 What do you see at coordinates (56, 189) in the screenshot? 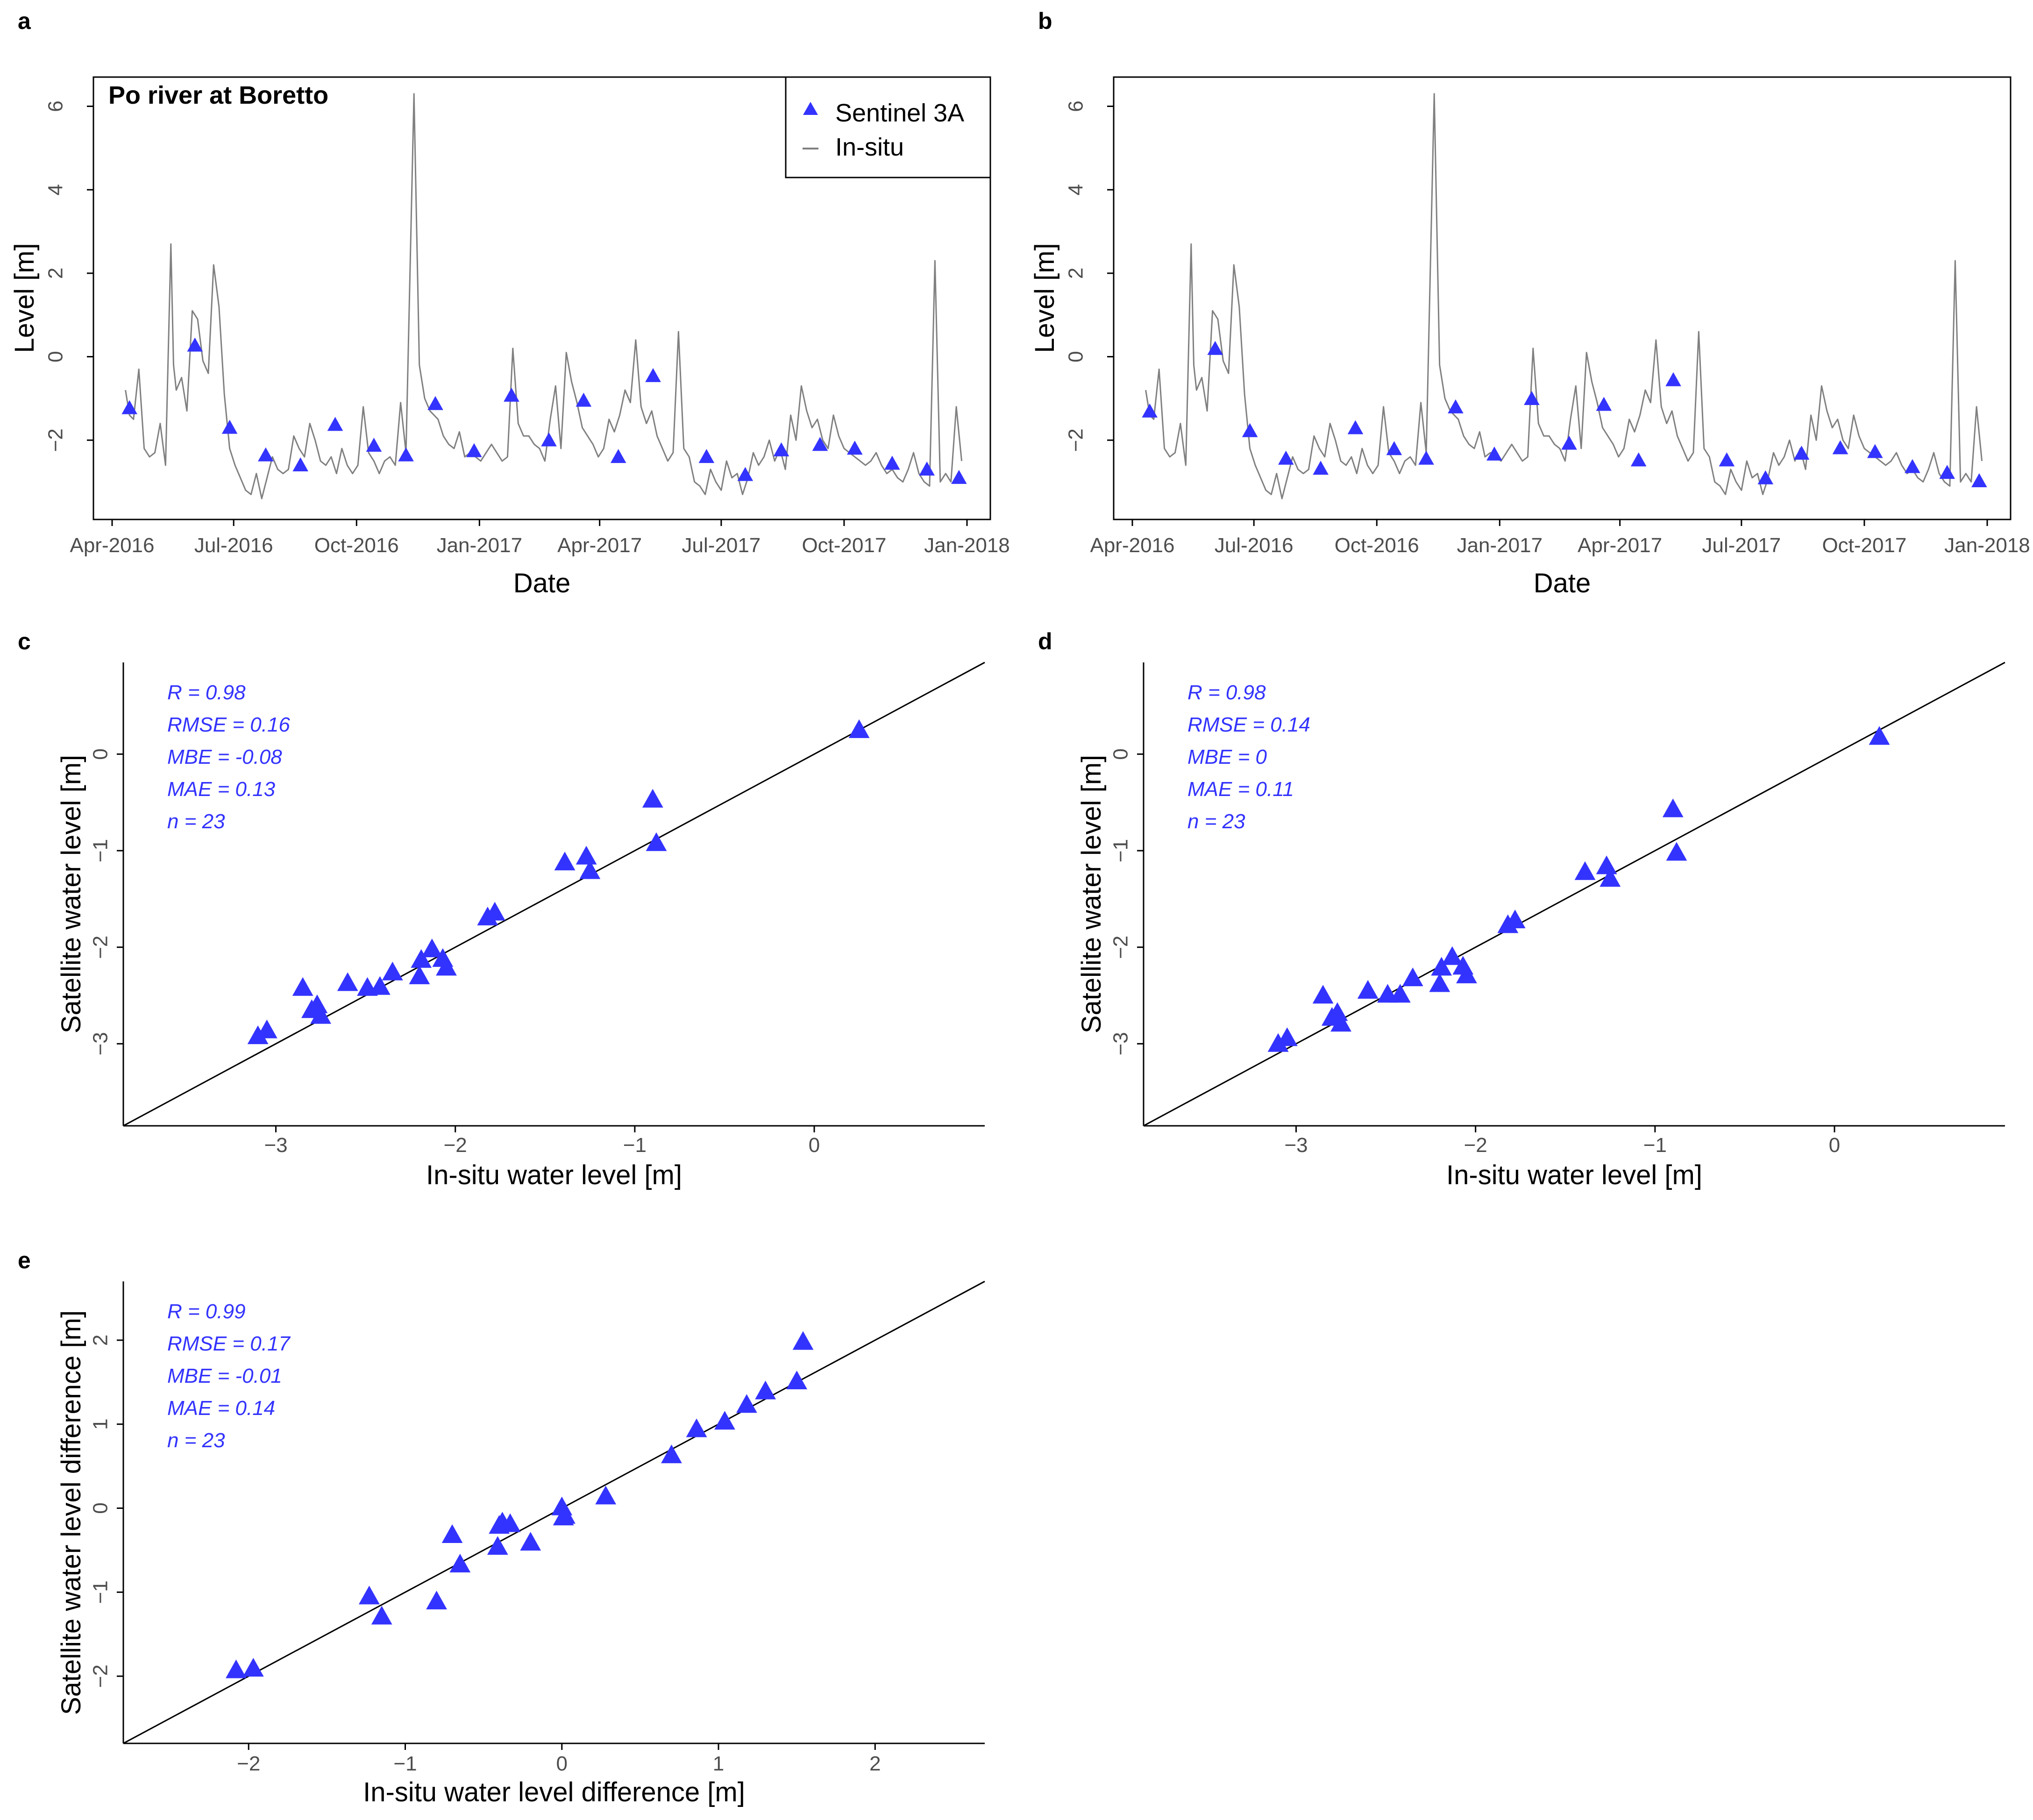
I see `y-tick-label: 4` at bounding box center [56, 189].